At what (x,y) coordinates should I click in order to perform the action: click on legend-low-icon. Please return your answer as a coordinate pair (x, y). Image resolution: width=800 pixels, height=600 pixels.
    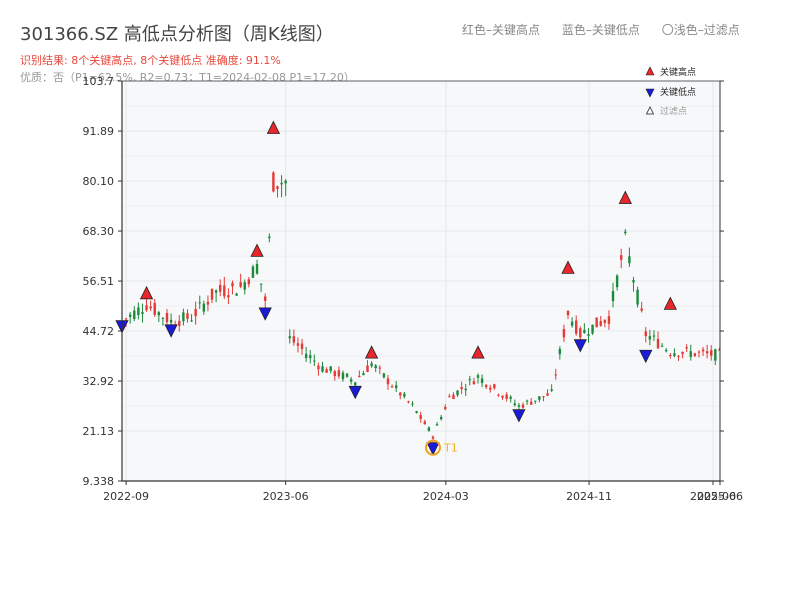
    Looking at the image, I should click on (650, 93).